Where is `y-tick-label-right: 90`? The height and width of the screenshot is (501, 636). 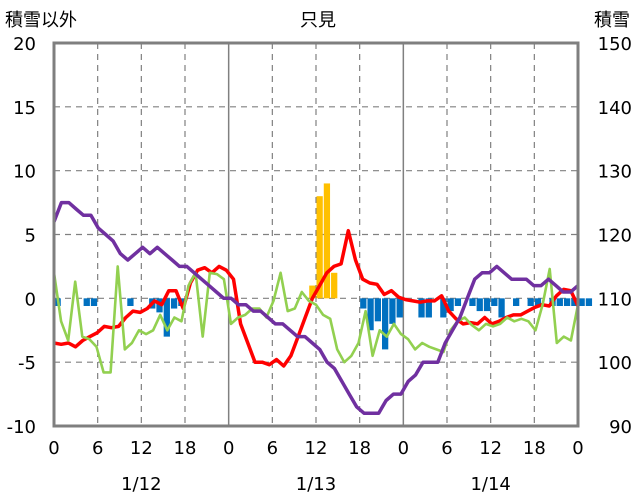 y-tick-label-right: 90 is located at coordinates (620, 427).